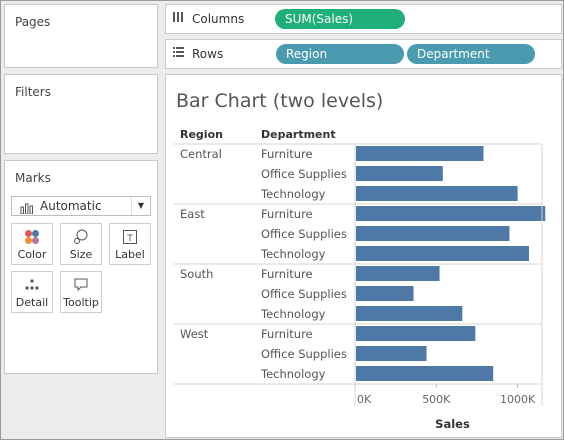 The width and height of the screenshot is (564, 440). Describe the element at coordinates (33, 22) in the screenshot. I see `pages-title: Pages` at that location.